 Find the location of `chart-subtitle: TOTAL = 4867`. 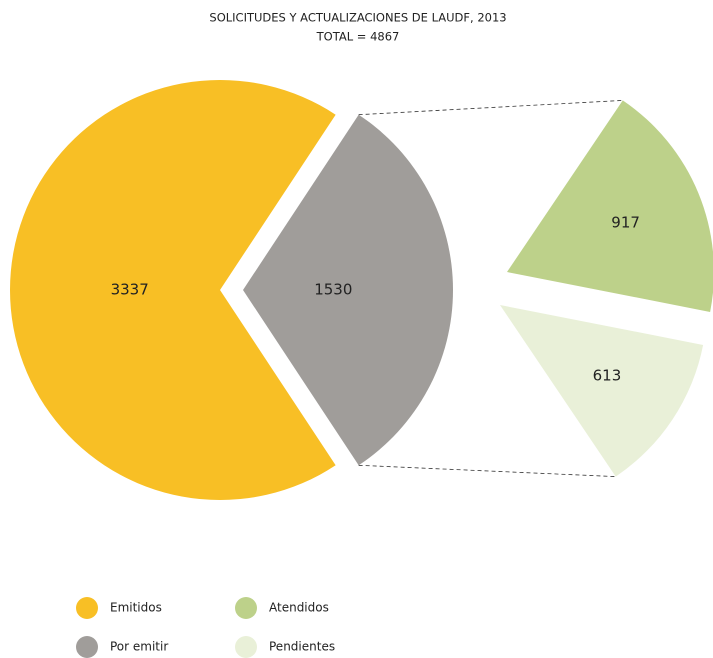

chart-subtitle: TOTAL = 4867 is located at coordinates (358, 37).